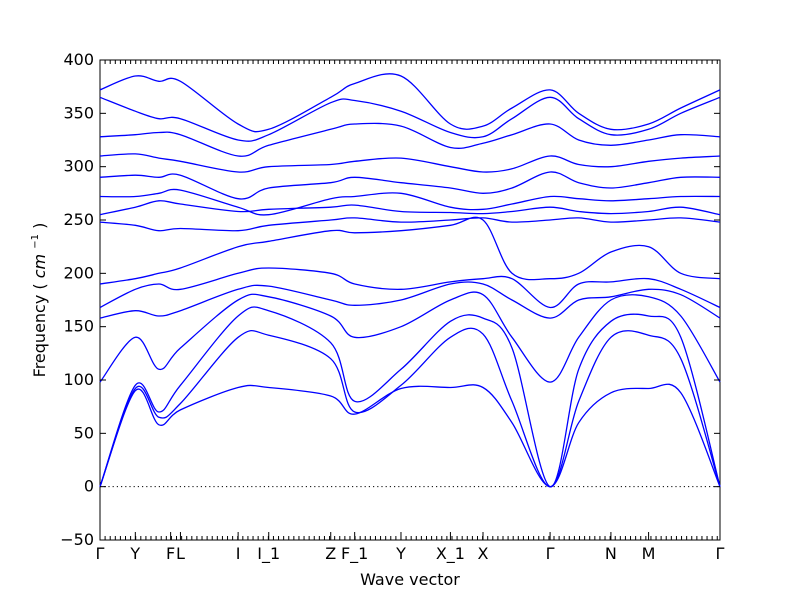  I want to click on y-axis-label: Frequency ( cm −1 ), so click(36, 300).